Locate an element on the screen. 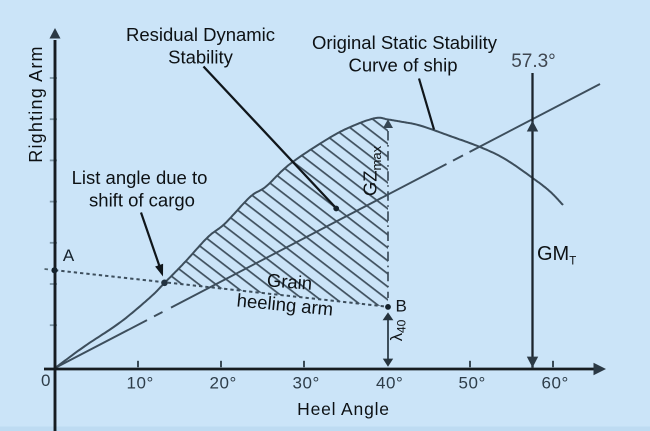  svg-text: 20° is located at coordinates (223, 383).